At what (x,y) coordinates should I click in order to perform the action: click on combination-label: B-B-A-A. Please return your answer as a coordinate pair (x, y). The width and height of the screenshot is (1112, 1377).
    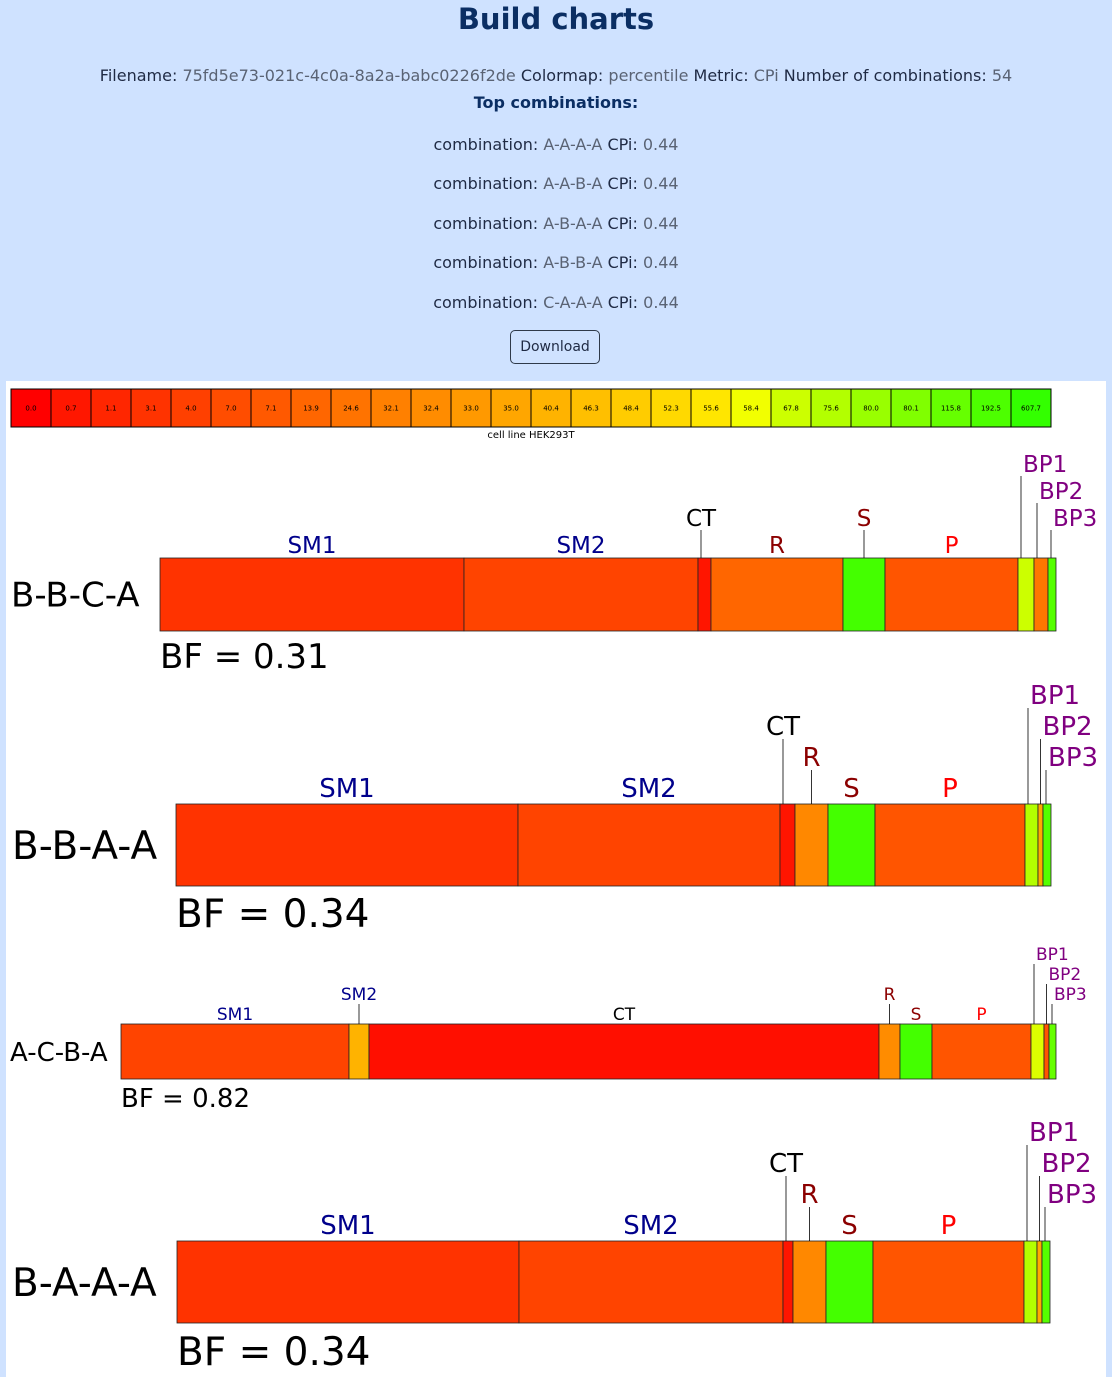
    Looking at the image, I should click on (84, 846).